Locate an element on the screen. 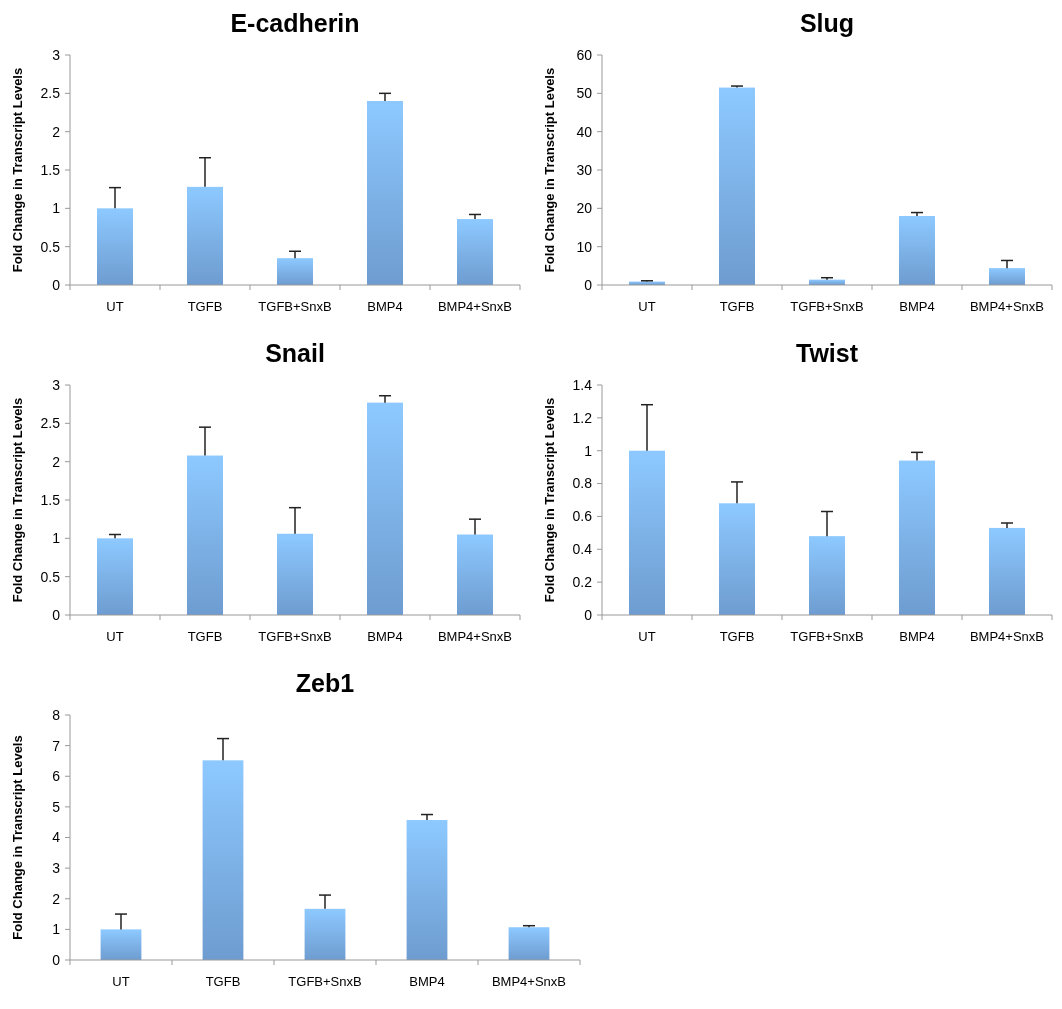 Image resolution: width=1062 pixels, height=1009 pixels. y-tick-label: 50 is located at coordinates (584, 93).